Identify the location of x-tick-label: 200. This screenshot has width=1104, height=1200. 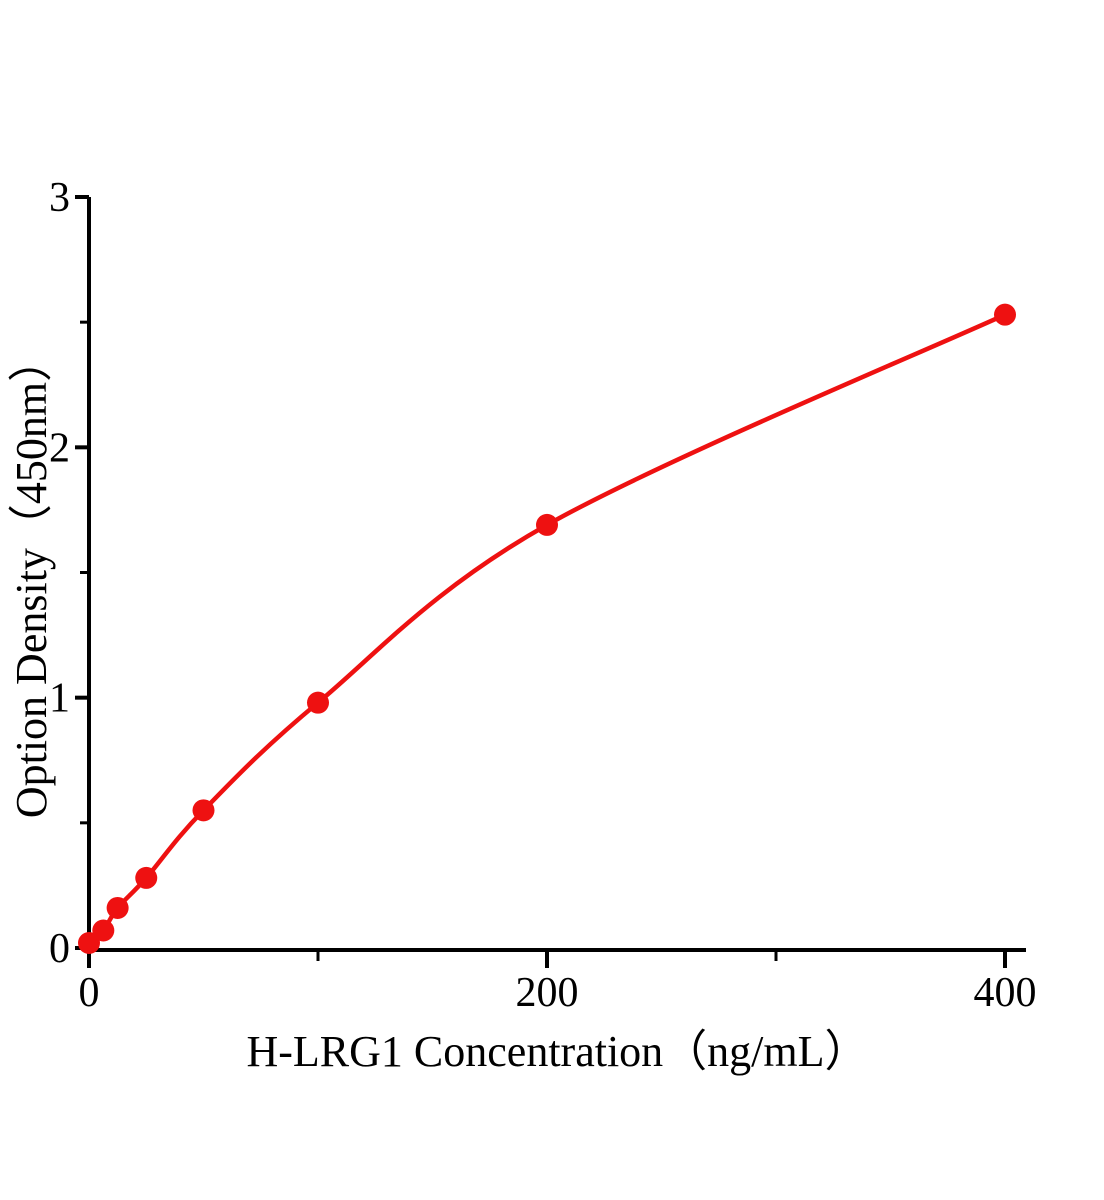
(547, 993).